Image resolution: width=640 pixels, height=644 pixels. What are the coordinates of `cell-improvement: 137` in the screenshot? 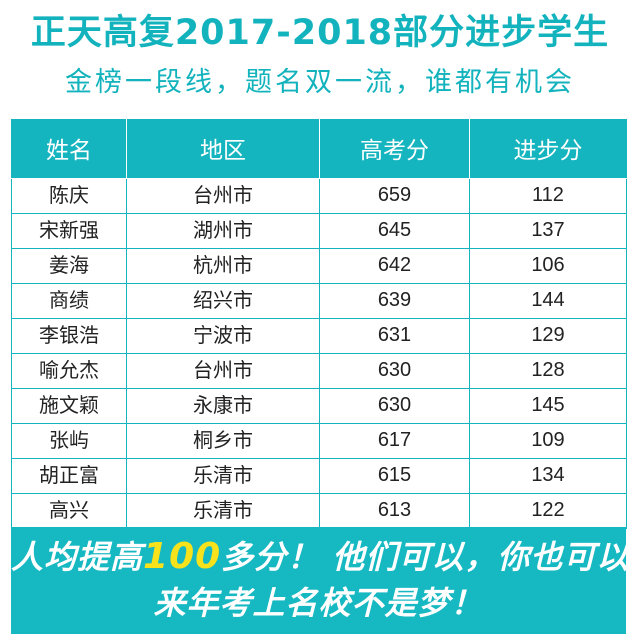 It's located at (548, 230).